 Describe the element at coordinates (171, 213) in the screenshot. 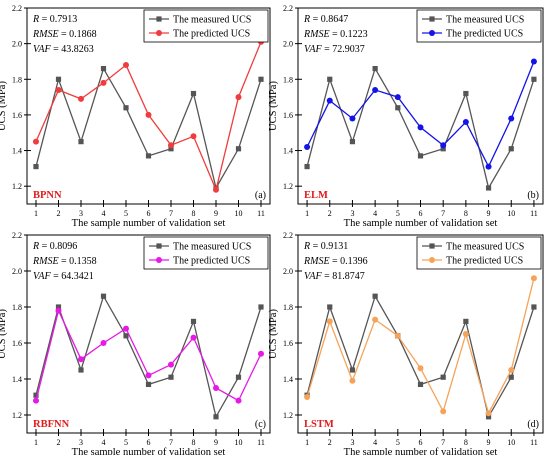

I see `x-tick-label: 7` at that location.